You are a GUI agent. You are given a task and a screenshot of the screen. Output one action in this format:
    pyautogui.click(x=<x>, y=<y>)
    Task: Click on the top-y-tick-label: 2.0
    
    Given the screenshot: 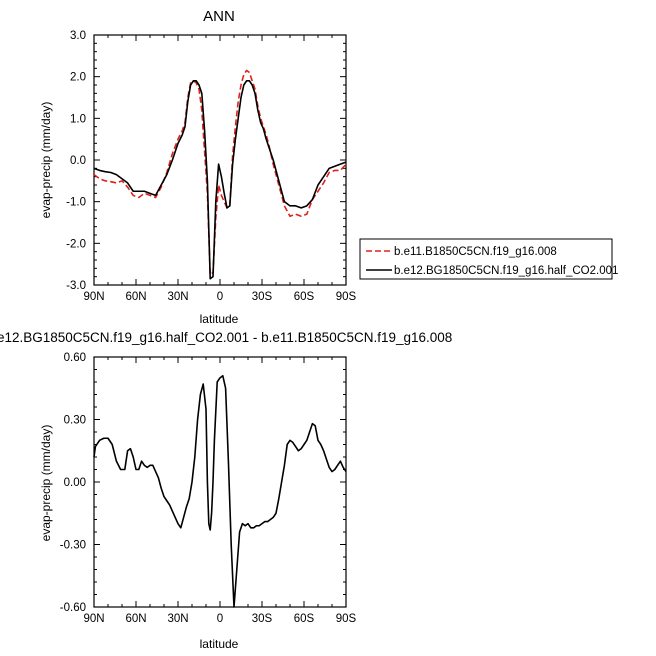 What is the action you would take?
    pyautogui.click(x=78, y=78)
    